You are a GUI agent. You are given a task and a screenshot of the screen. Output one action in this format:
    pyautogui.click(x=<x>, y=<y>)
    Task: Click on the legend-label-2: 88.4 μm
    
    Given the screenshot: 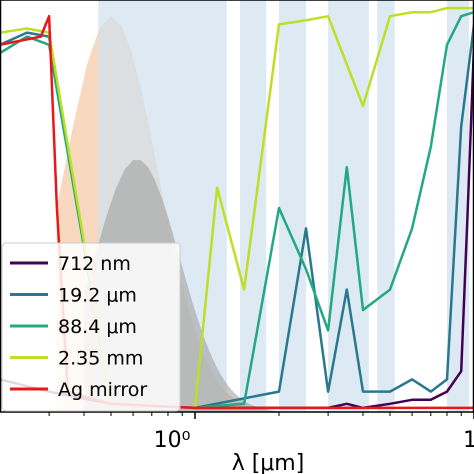 What is the action you would take?
    pyautogui.click(x=97, y=327)
    